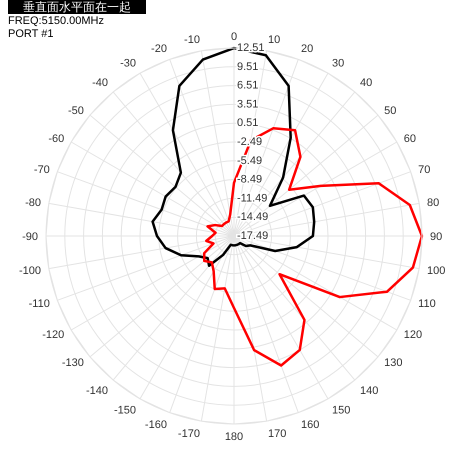  Describe the element at coordinates (31, 34) in the screenshot. I see `text: PORT #1` at that location.